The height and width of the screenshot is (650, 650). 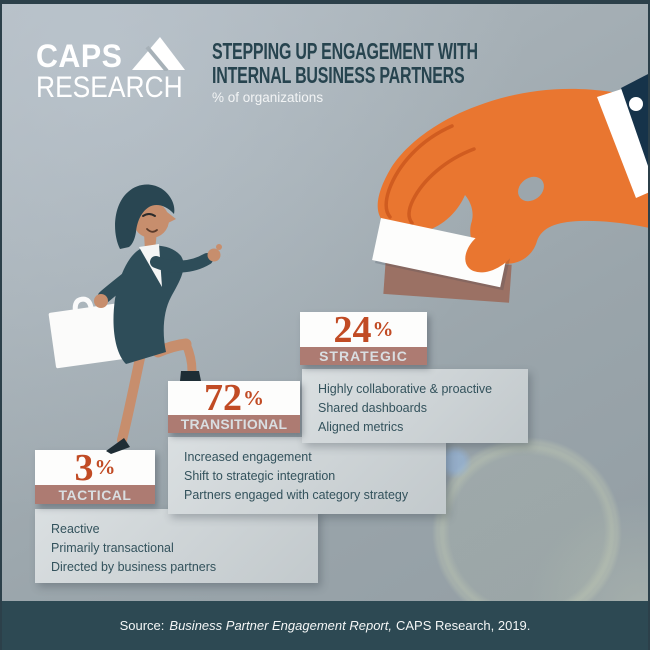 What do you see at coordinates (109, 87) in the screenshot?
I see `logo-research-text: RESEARCH` at bounding box center [109, 87].